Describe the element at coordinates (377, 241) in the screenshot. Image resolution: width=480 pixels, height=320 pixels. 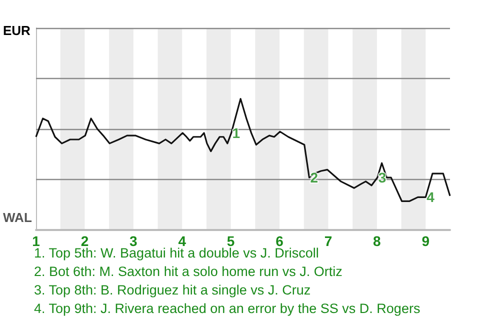
I see `x-tick-label: 8` at that location.